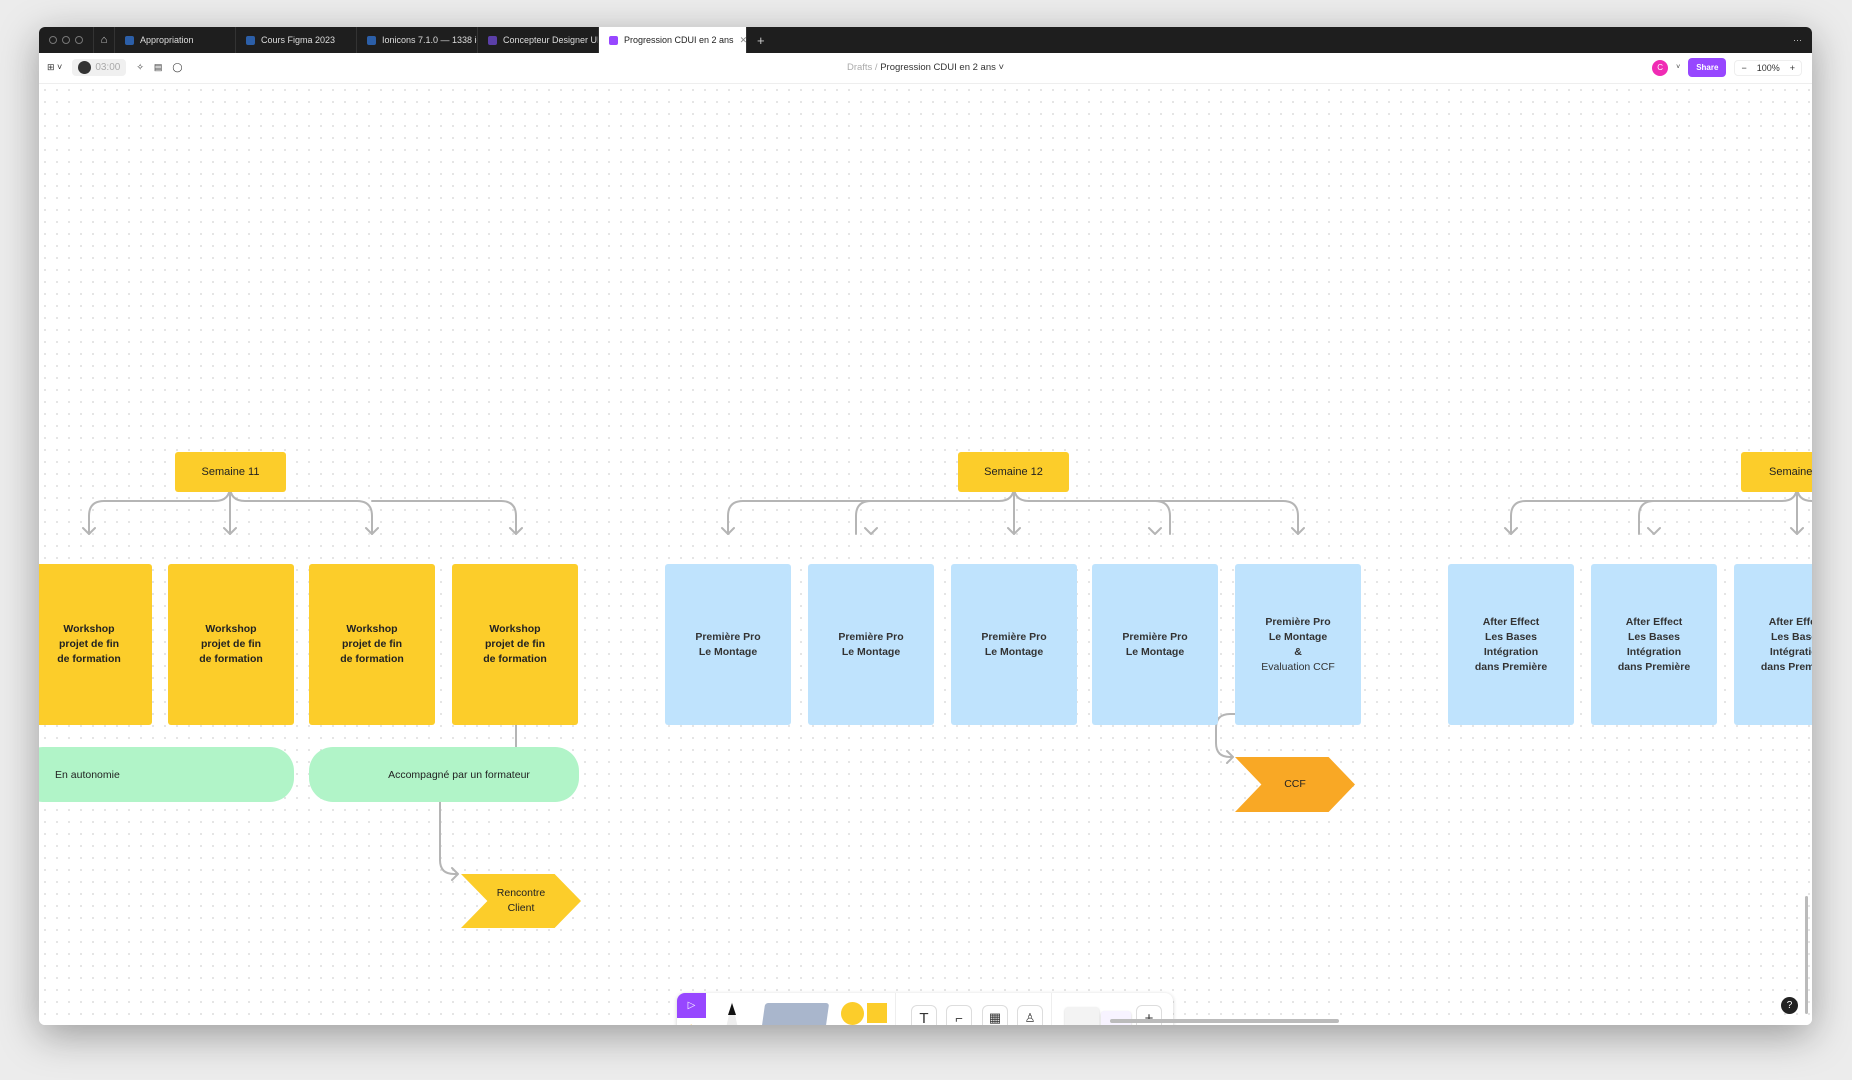  What do you see at coordinates (743, 39) in the screenshot?
I see `close-icon: ✕` at bounding box center [743, 39].